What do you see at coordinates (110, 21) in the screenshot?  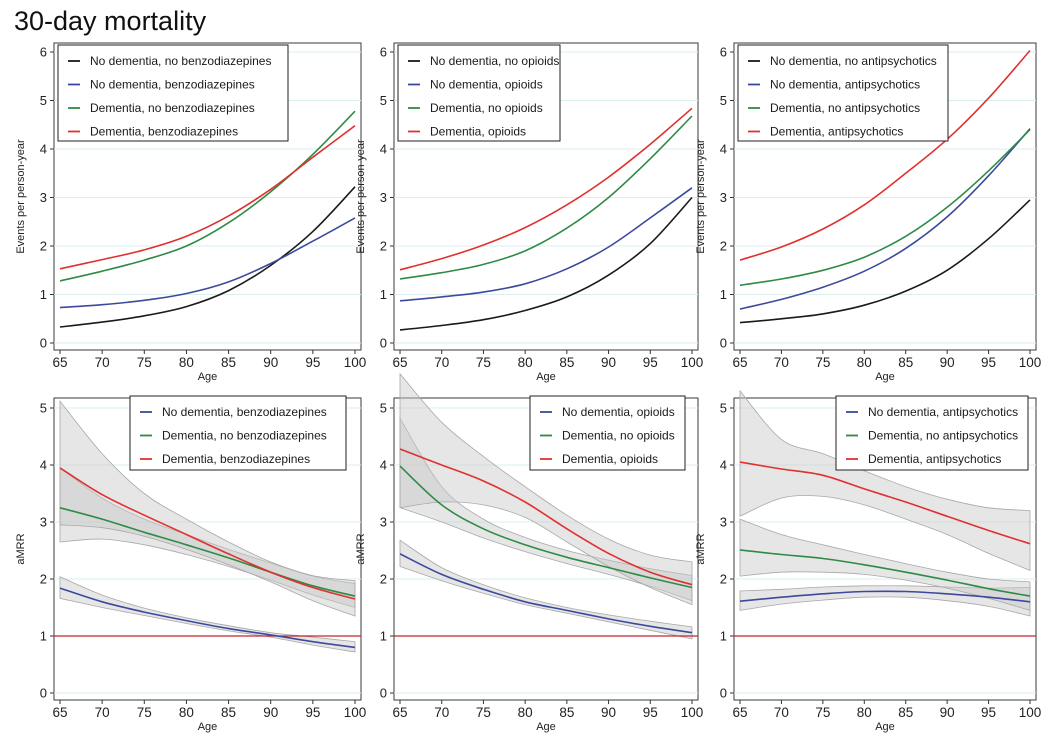 I see `page-title: 30-day mortality` at bounding box center [110, 21].